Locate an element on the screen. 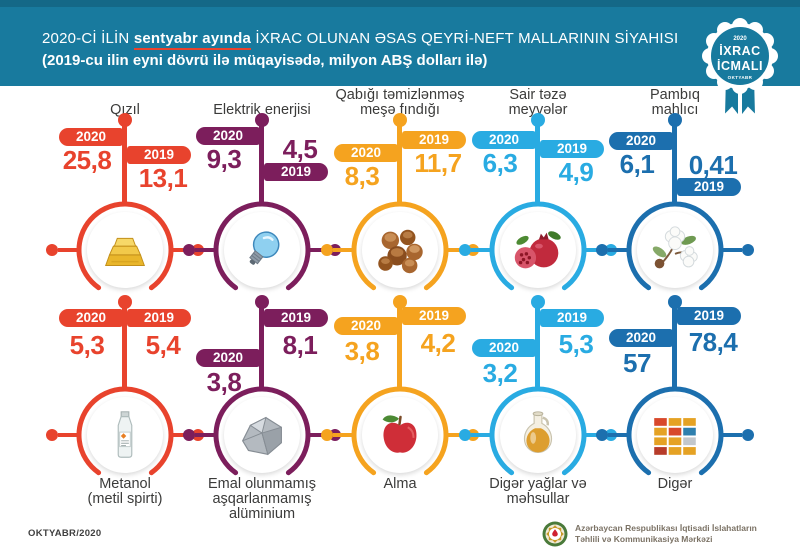  title-line: Pambıq is located at coordinates (675, 95).